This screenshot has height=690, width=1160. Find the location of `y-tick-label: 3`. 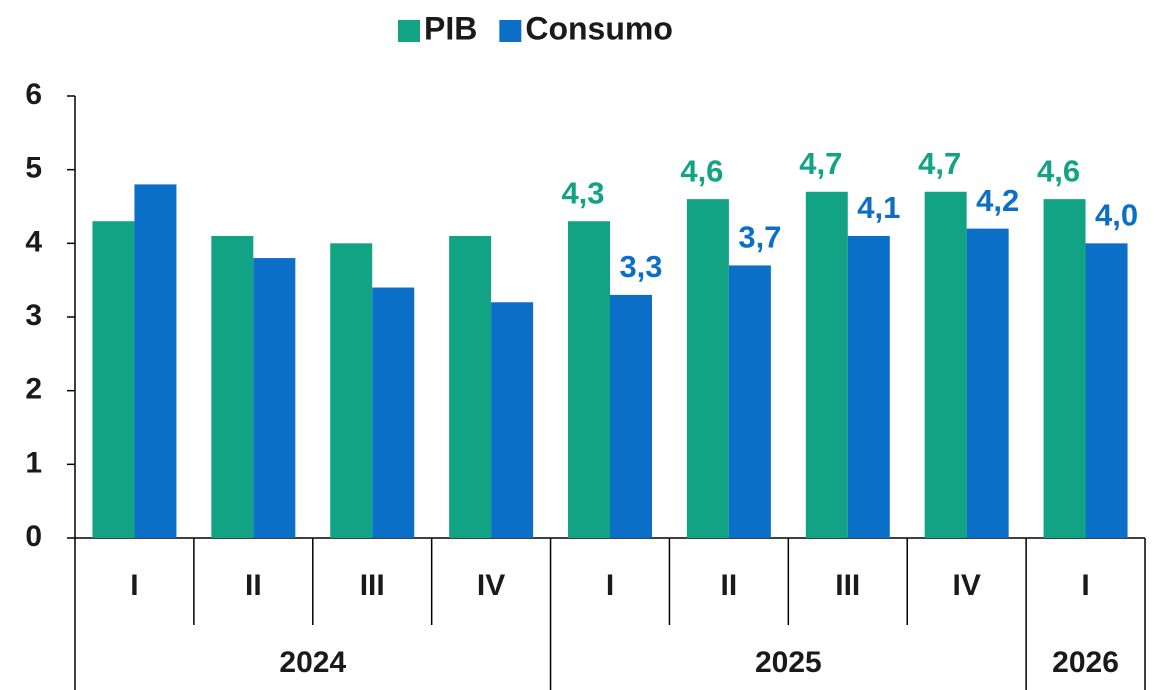

y-tick-label: 3 is located at coordinates (33, 315).